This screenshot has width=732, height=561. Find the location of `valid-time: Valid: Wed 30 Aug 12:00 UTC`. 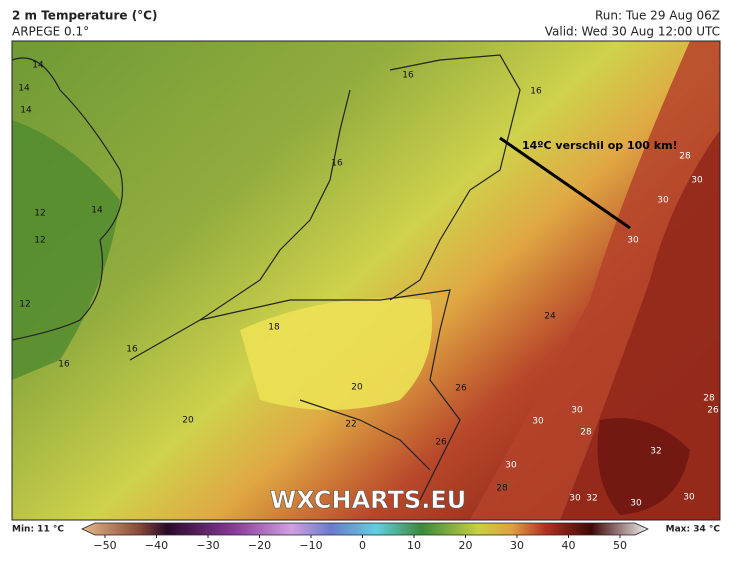

valid-time: Valid: Wed 30 Aug 12:00 UTC is located at coordinates (632, 32).